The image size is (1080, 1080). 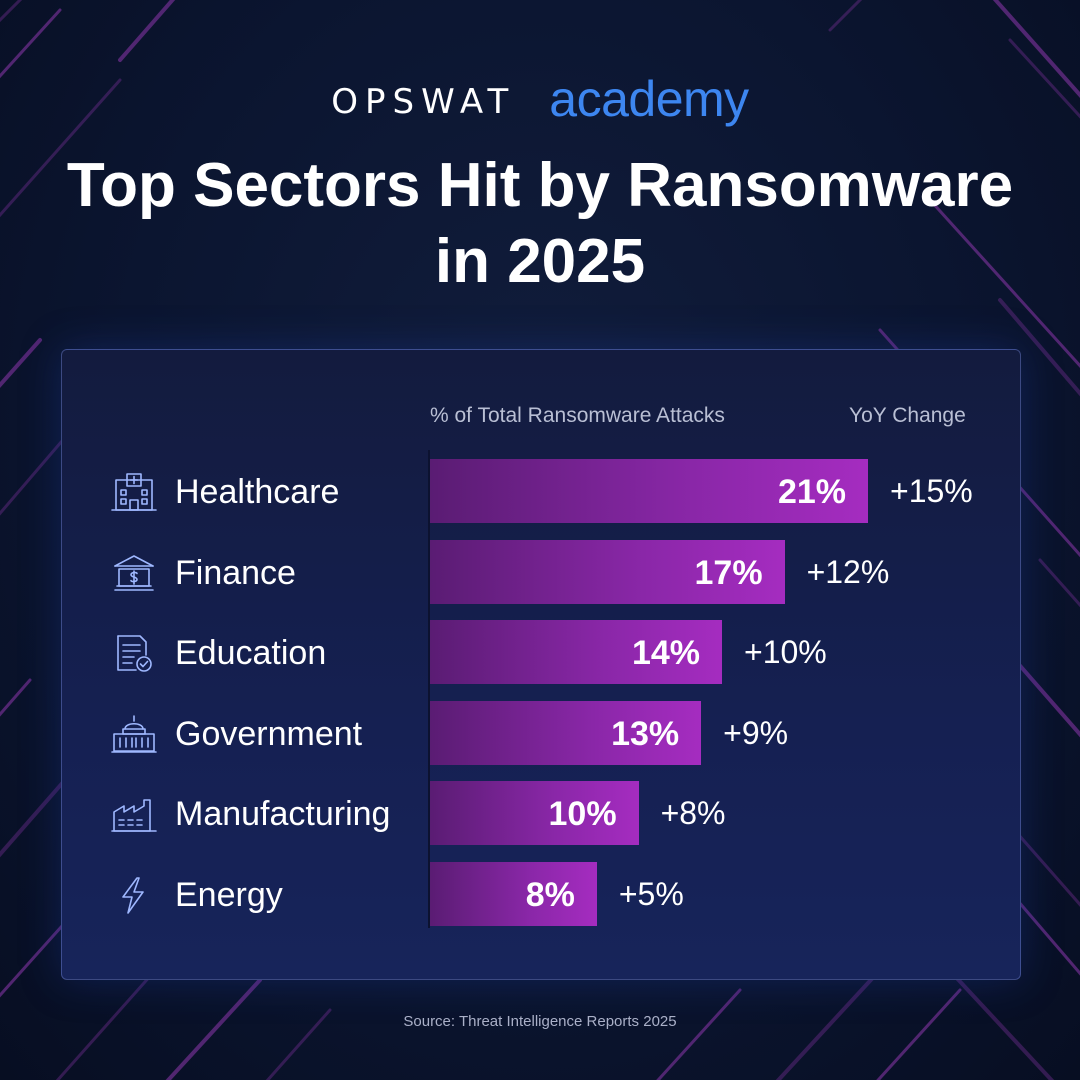 What do you see at coordinates (534, 813) in the screenshot?
I see `bar-manufacturing: 10%` at bounding box center [534, 813].